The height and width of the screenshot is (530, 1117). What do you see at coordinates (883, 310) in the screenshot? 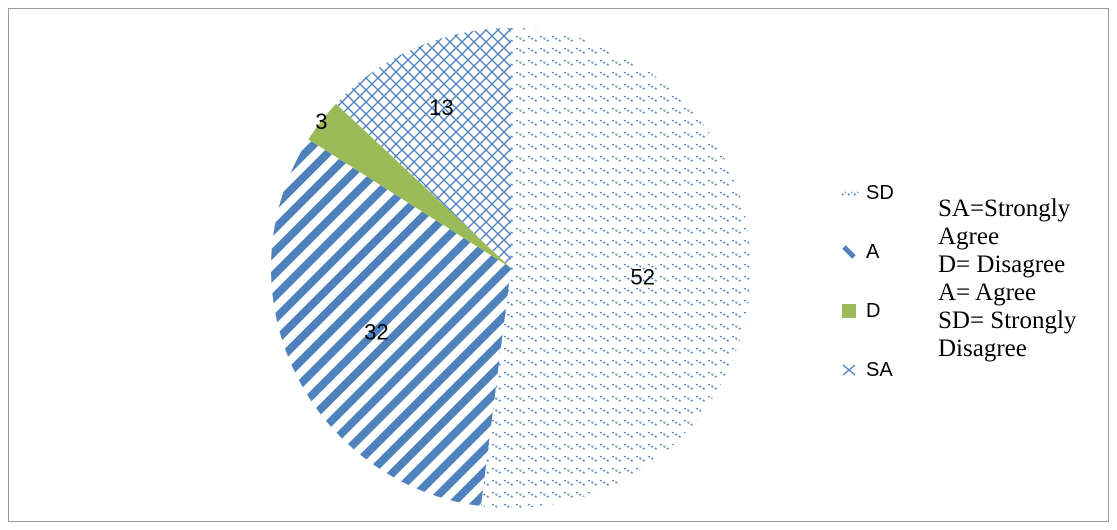
I see `legend-item-d: D` at bounding box center [883, 310].